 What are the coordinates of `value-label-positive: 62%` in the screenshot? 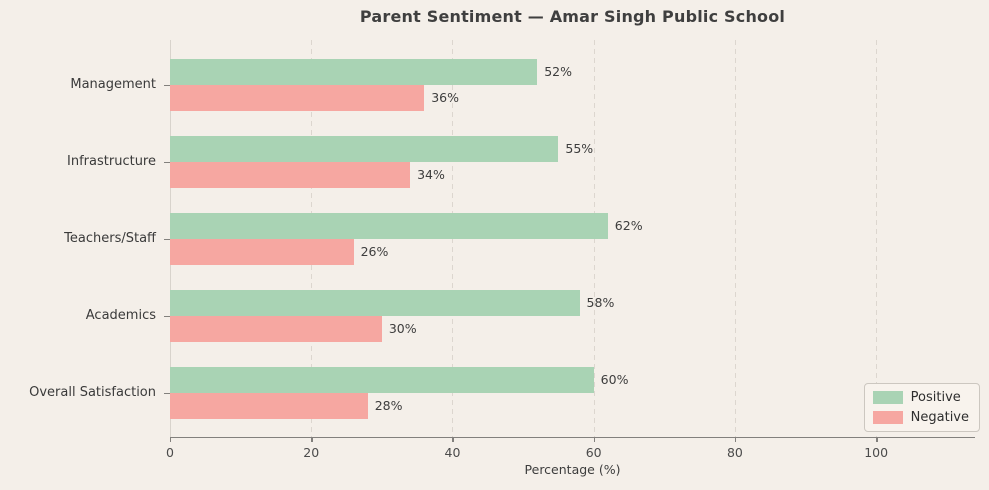 It's located at (628, 225).